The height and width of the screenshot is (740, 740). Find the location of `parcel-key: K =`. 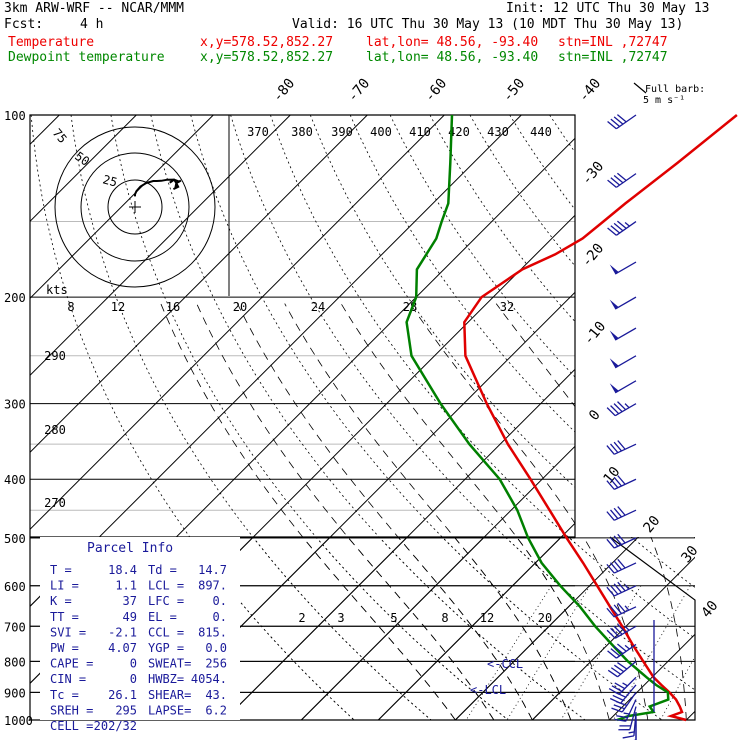

parcel-key: K = is located at coordinates (61, 601).